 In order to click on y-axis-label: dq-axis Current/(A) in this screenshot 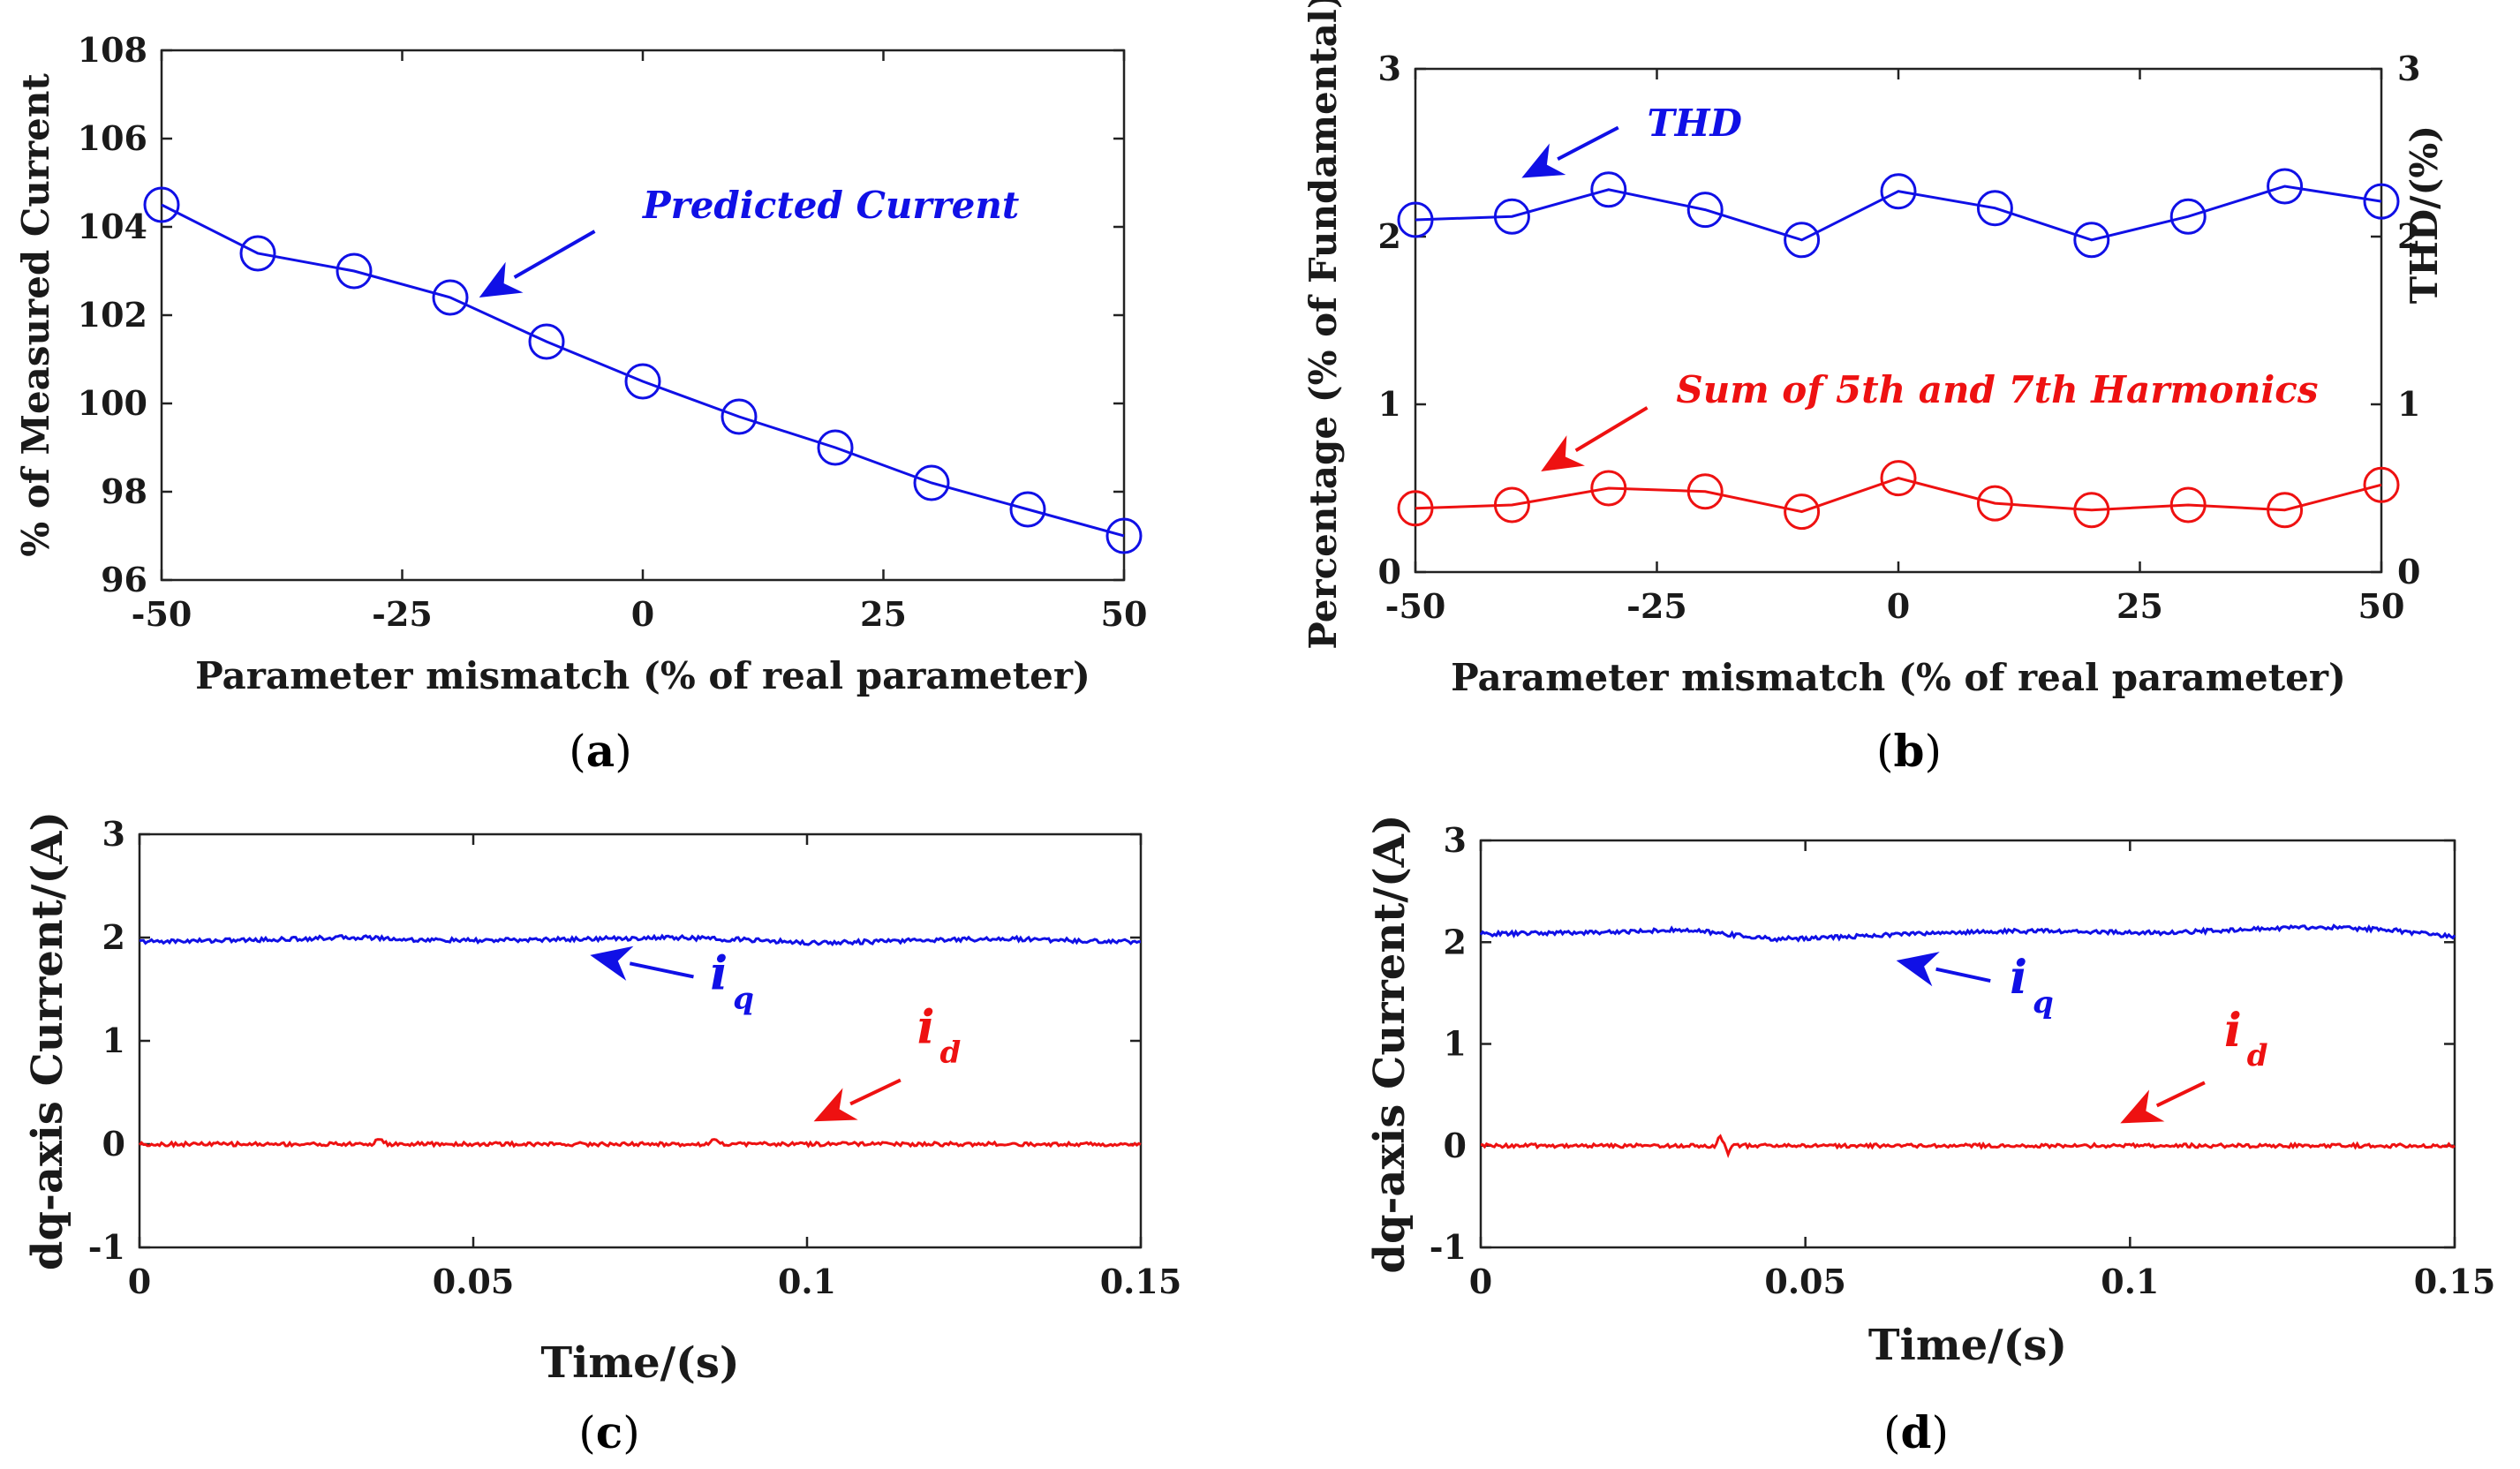, I will do `click(47, 1040)`.